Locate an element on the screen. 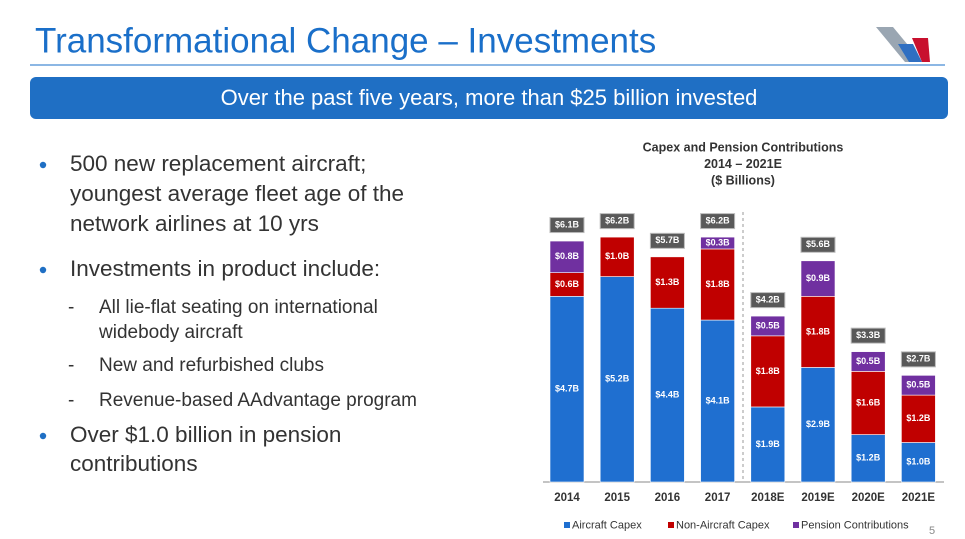 This screenshot has width=965, height=539. x-tick-label: 2016 is located at coordinates (668, 498).